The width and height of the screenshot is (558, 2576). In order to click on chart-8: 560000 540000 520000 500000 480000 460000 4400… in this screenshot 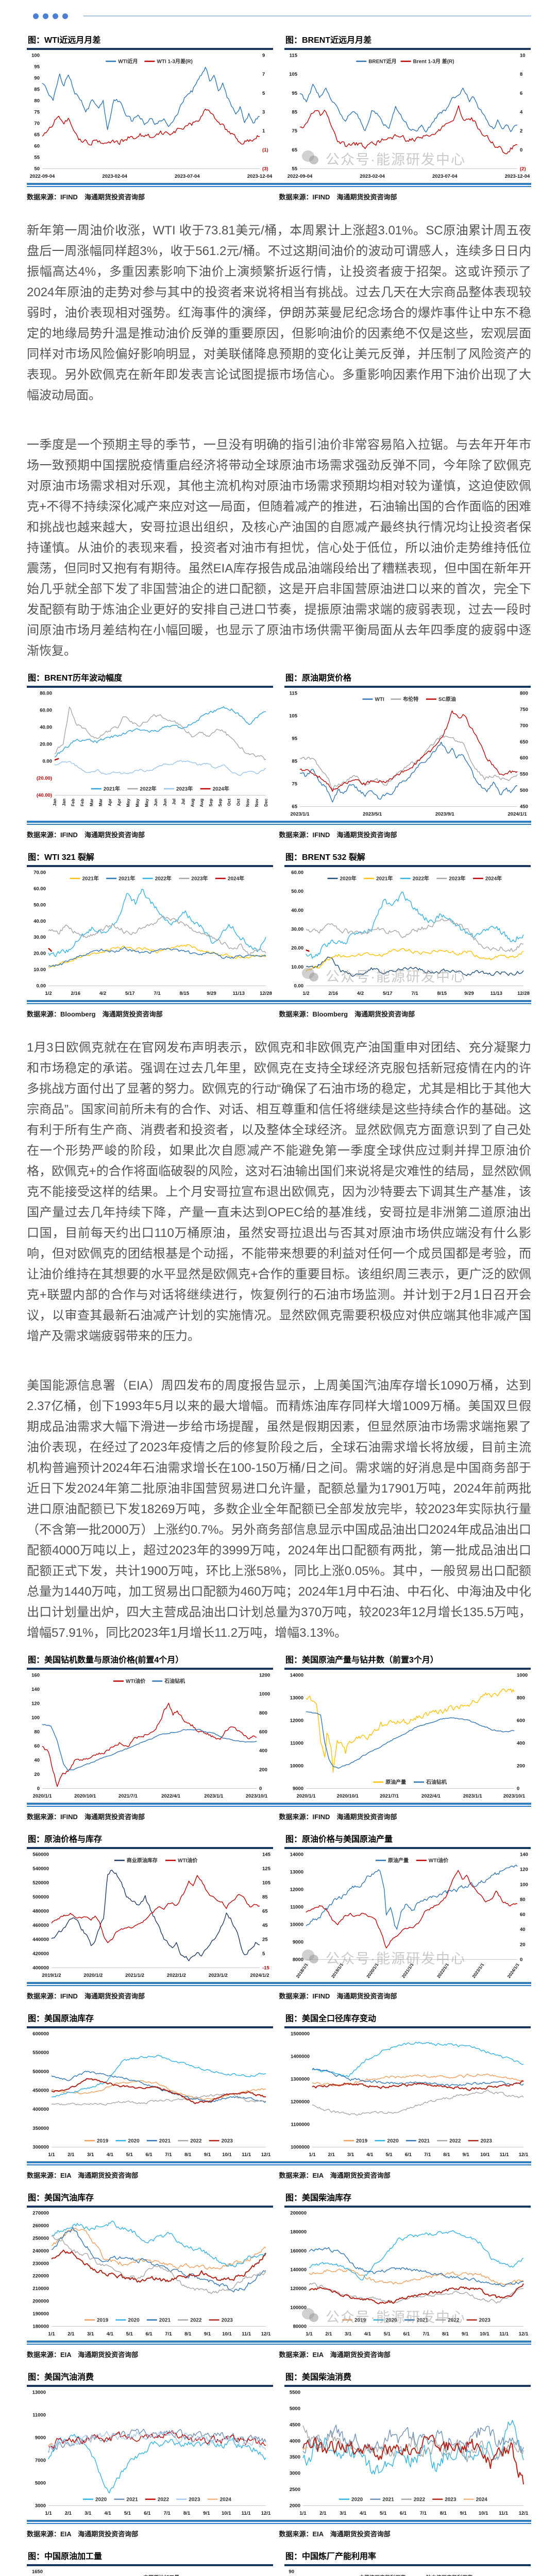, I will do `click(151, 1915)`.